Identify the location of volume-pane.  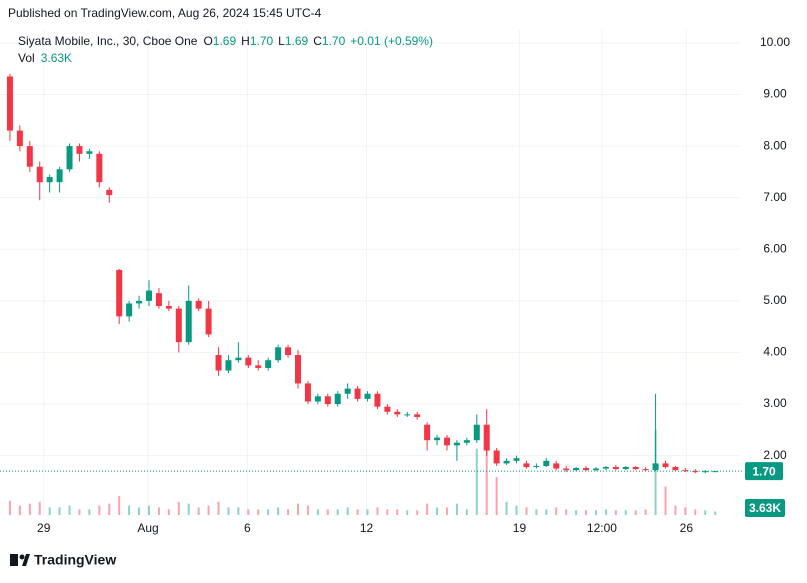
(362, 470).